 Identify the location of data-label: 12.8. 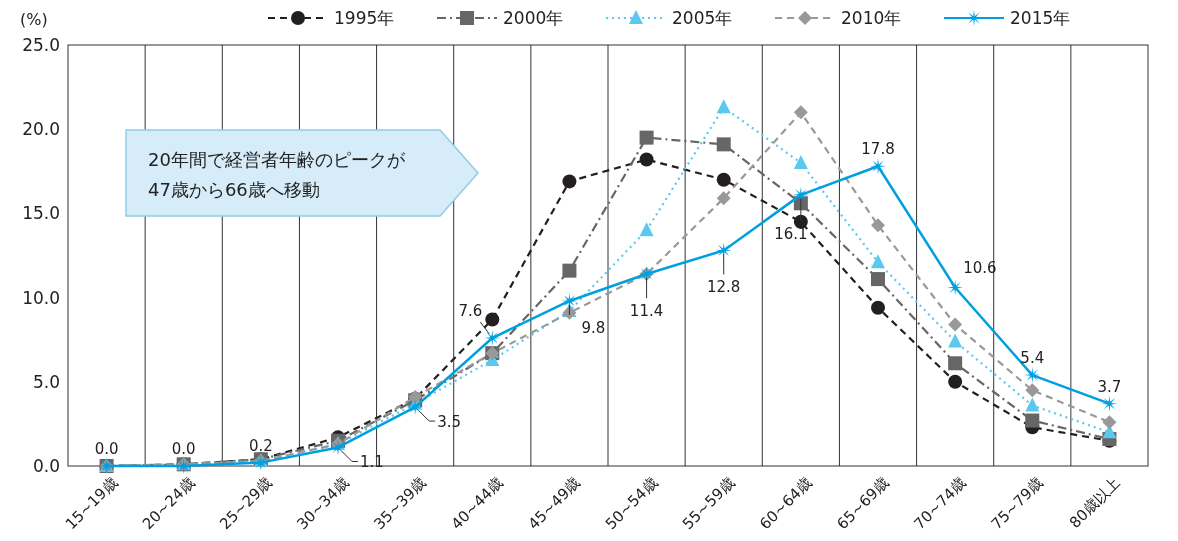
(724, 287).